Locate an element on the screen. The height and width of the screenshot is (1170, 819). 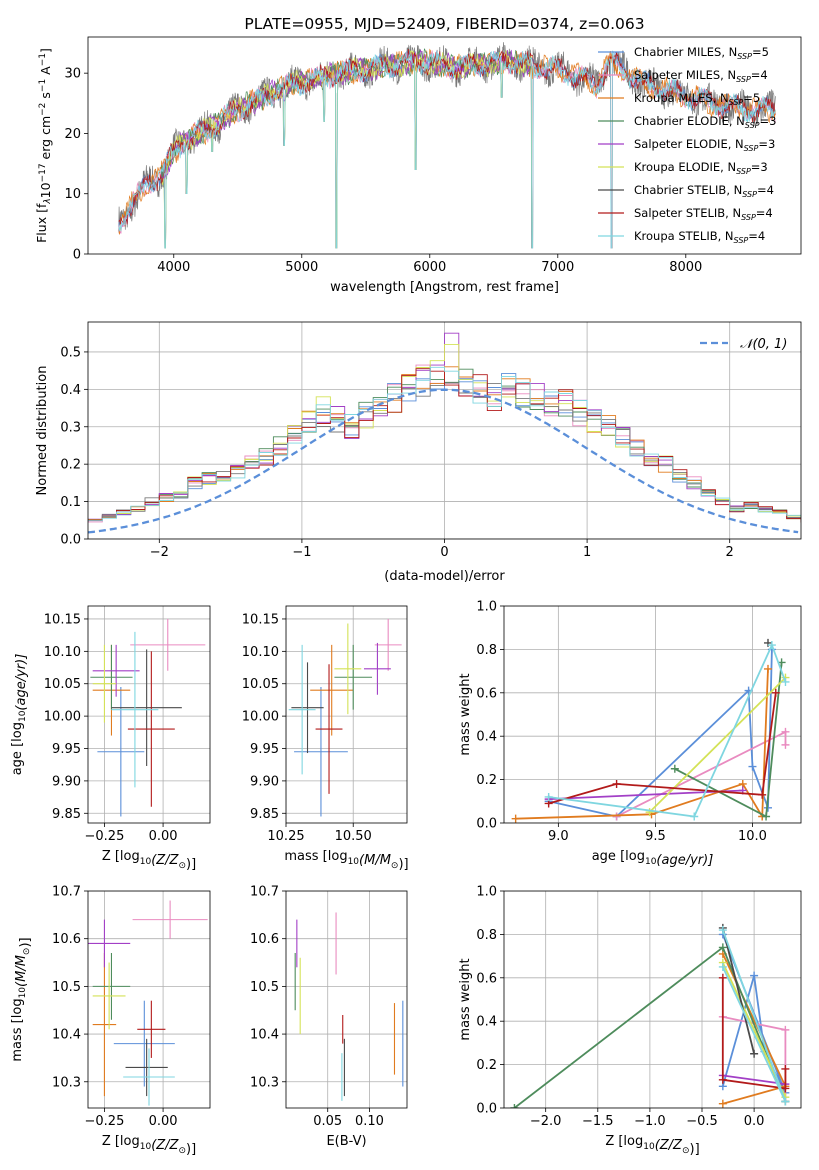
y-tick-label: 10.7 is located at coordinates (66, 892).